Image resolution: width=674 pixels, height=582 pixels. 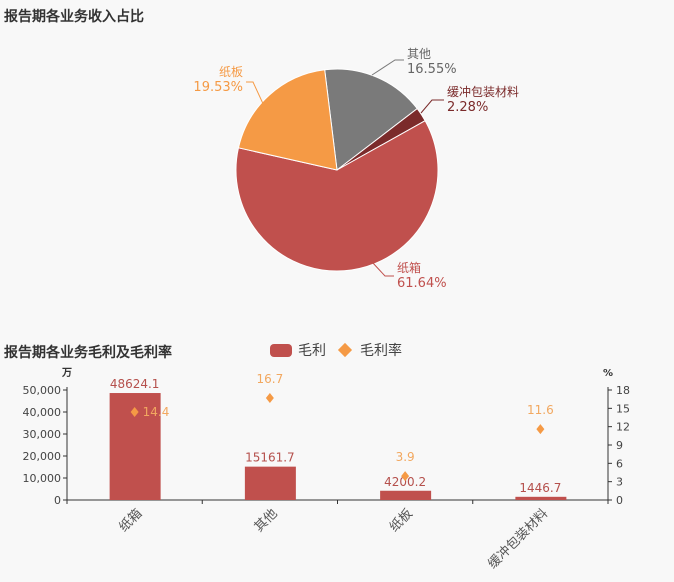 I want to click on right-axis-tick-label: 18, so click(x=623, y=390).